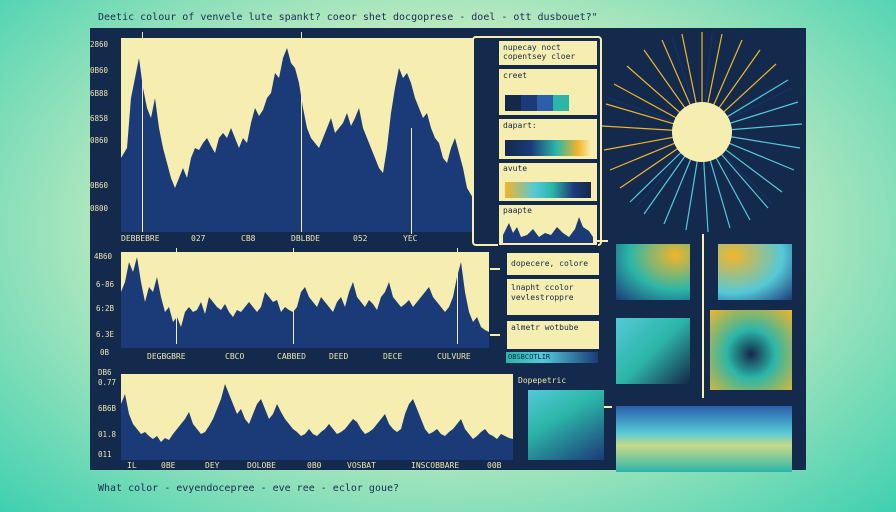  I want to click on x-tick: DOLOBE, so click(261, 465).